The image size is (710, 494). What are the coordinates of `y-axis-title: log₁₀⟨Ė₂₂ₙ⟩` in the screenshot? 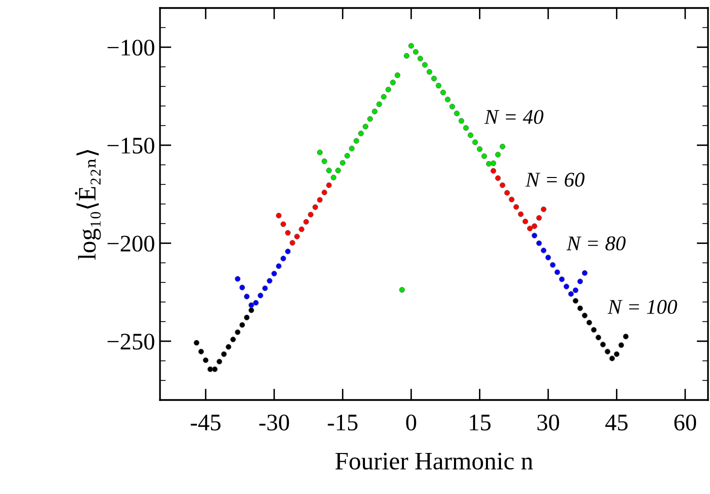 It's located at (87, 205).